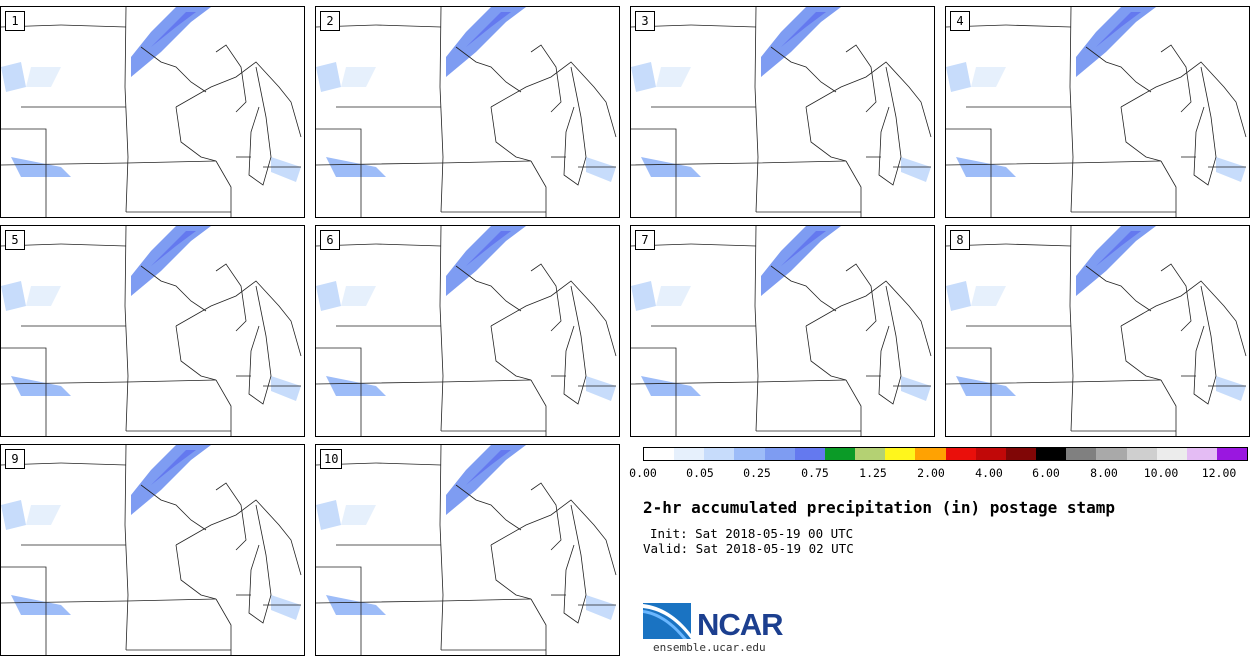  Describe the element at coordinates (15, 240) in the screenshot. I see `panel-number: 5` at that location.